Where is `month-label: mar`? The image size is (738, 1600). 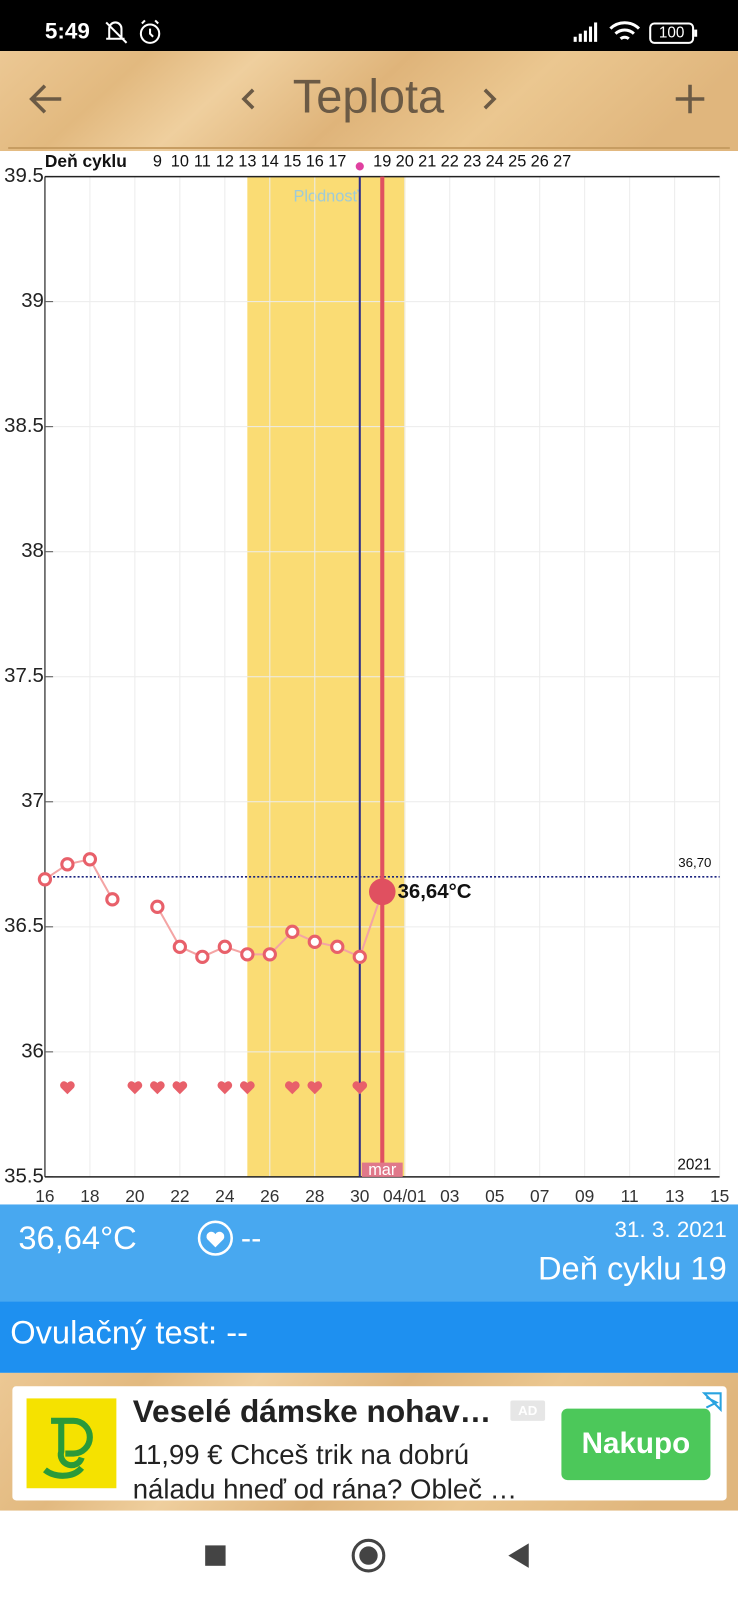
month-label: mar is located at coordinates (382, 1170).